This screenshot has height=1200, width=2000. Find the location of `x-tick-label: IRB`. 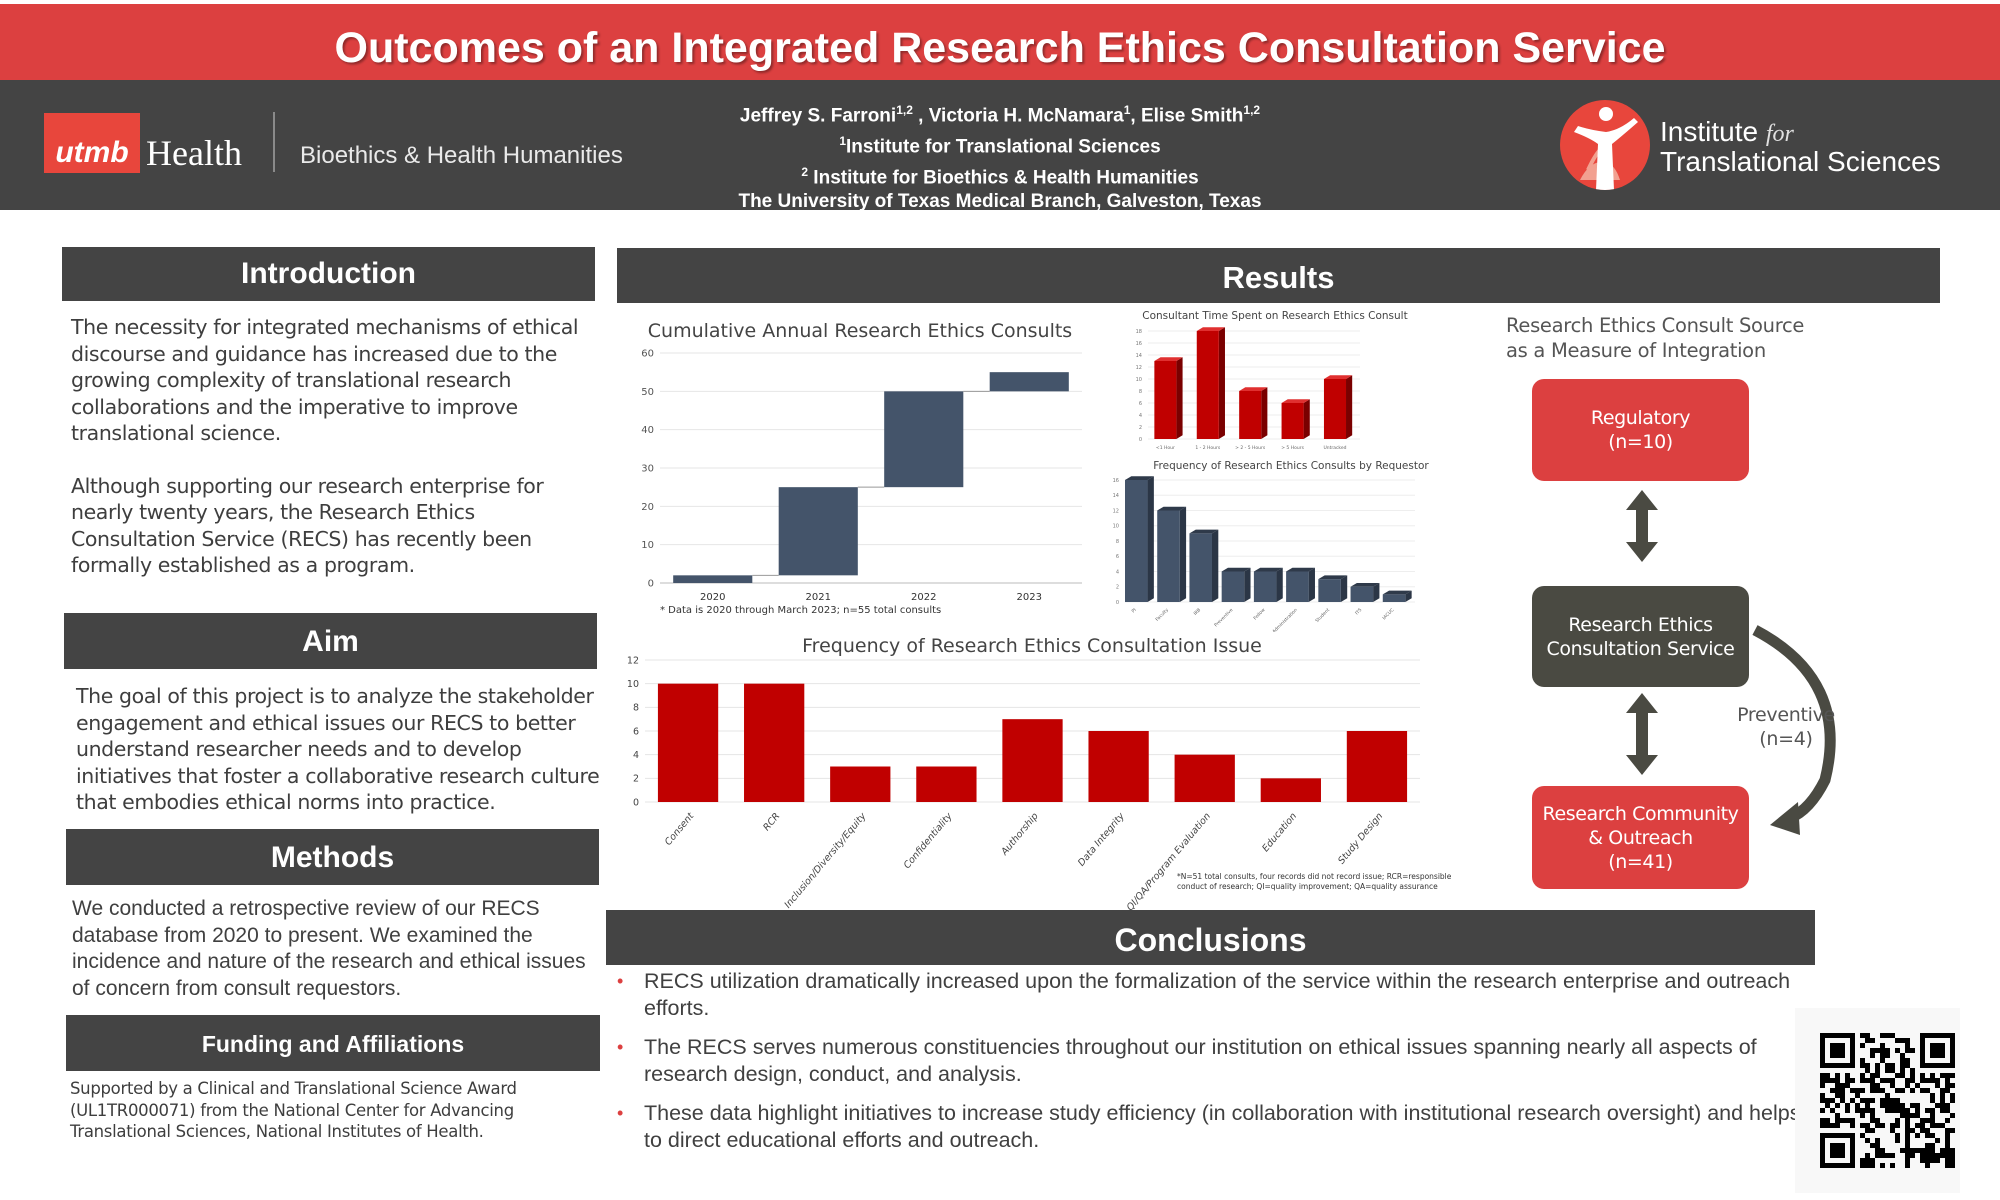

x-tick-label: IRB is located at coordinates (1198, 612).